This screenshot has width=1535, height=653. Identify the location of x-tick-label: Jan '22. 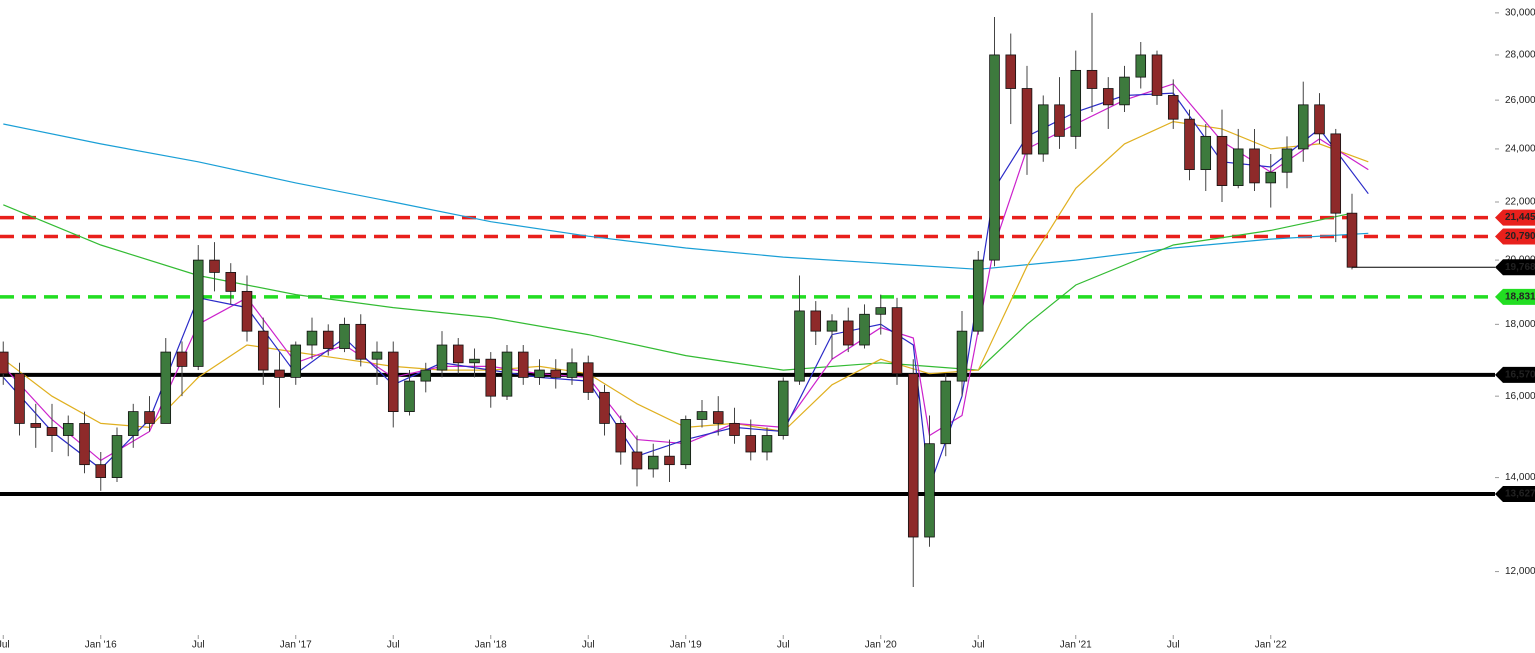
(1271, 645).